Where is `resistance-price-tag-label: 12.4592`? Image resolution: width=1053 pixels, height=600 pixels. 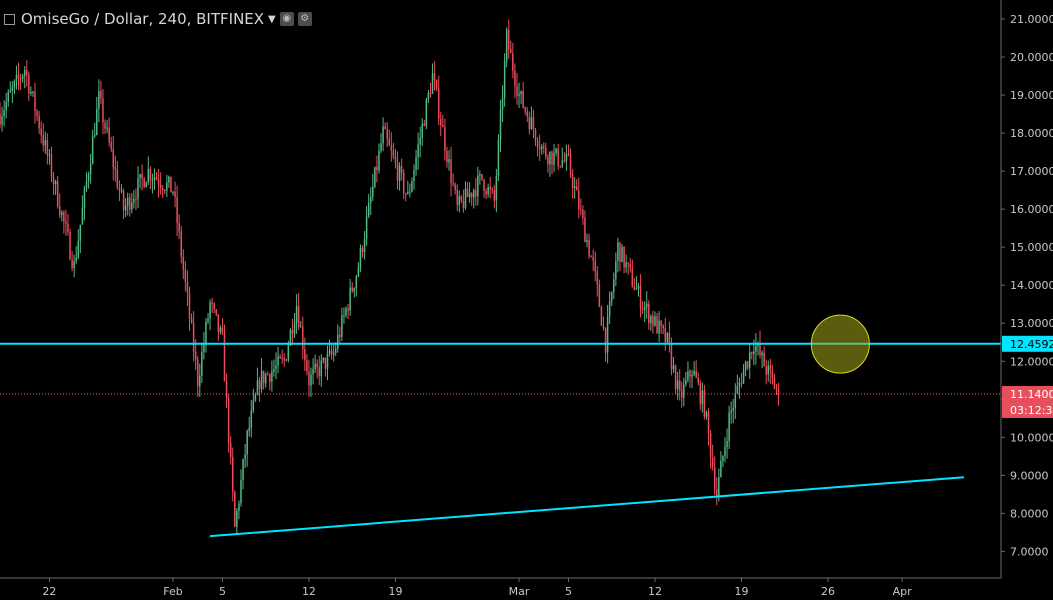
resistance-price-tag-label: 12.4592 is located at coordinates (1031, 344).